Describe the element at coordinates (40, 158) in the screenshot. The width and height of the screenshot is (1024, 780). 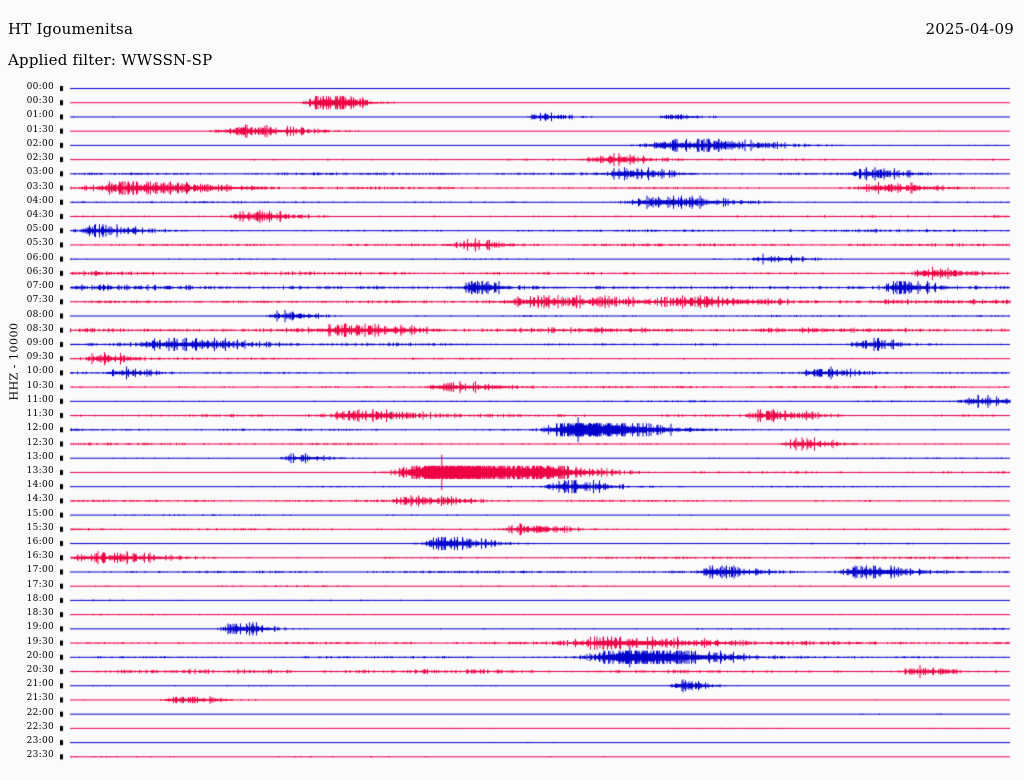
I see `time-label: 02:30` at that location.